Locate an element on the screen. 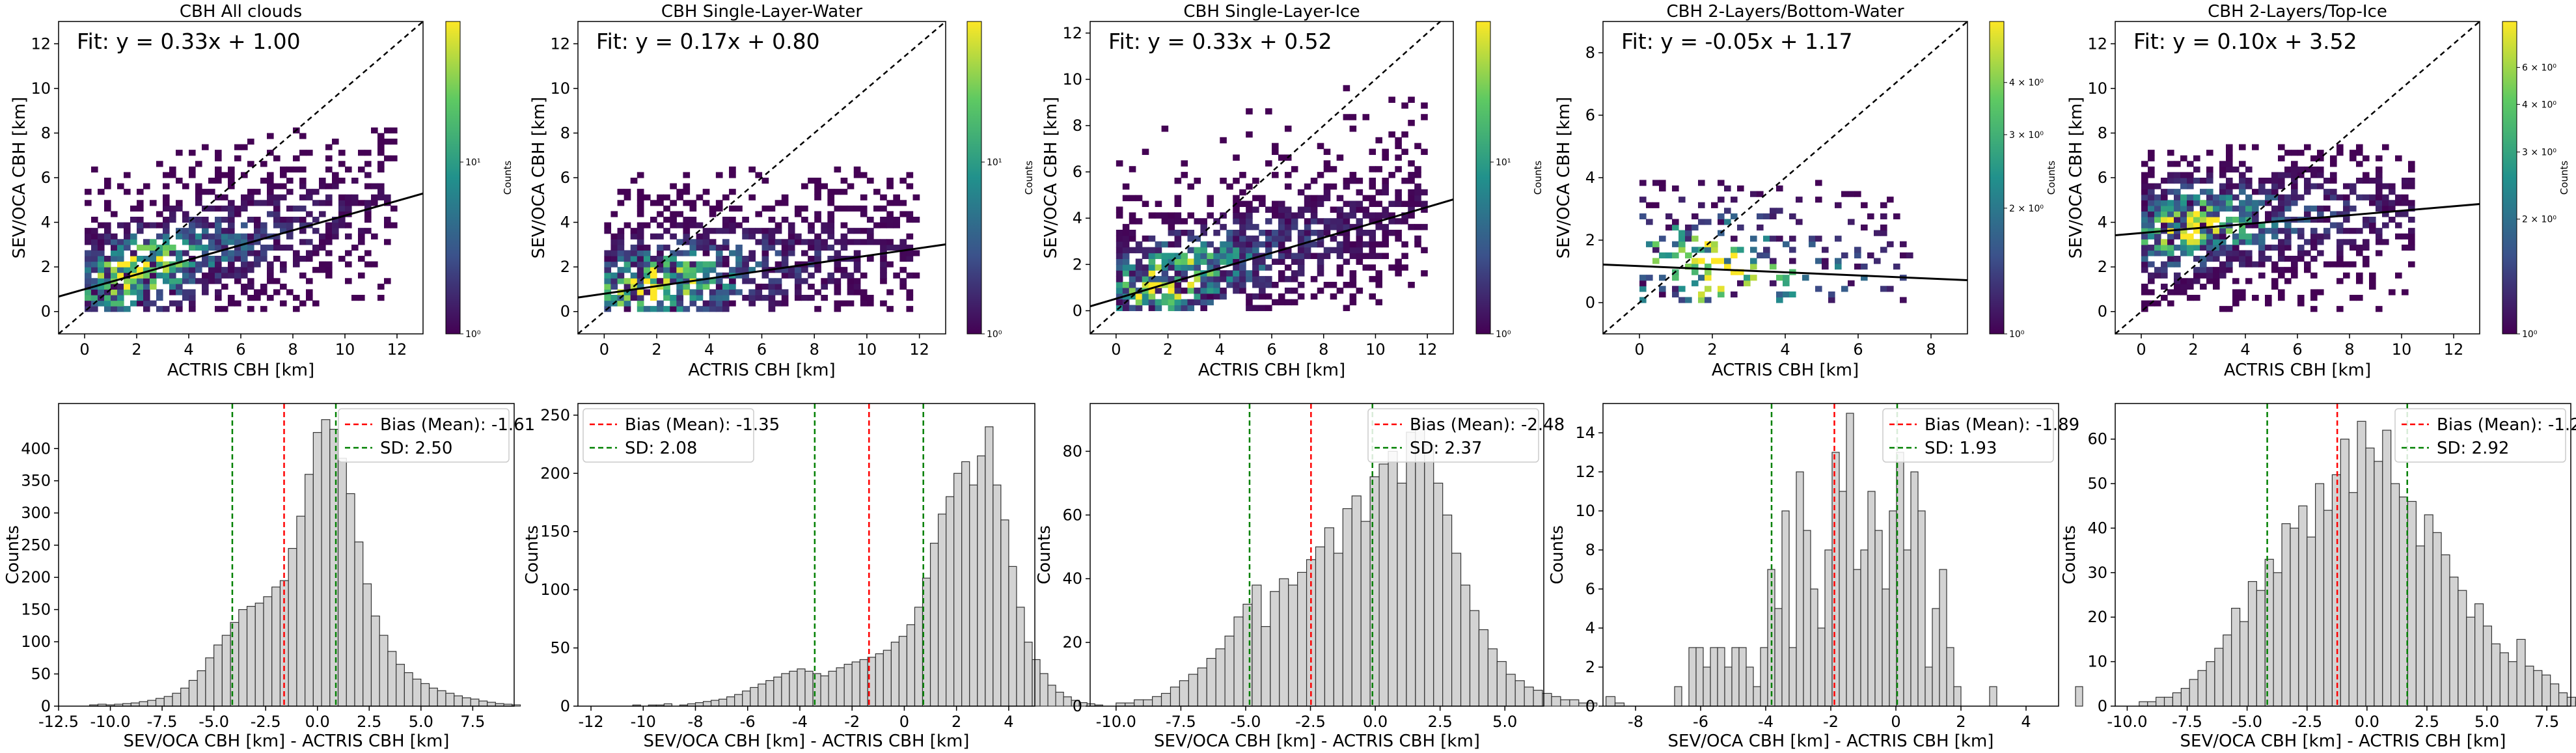  x-tick-label: 0 is located at coordinates (84, 350).